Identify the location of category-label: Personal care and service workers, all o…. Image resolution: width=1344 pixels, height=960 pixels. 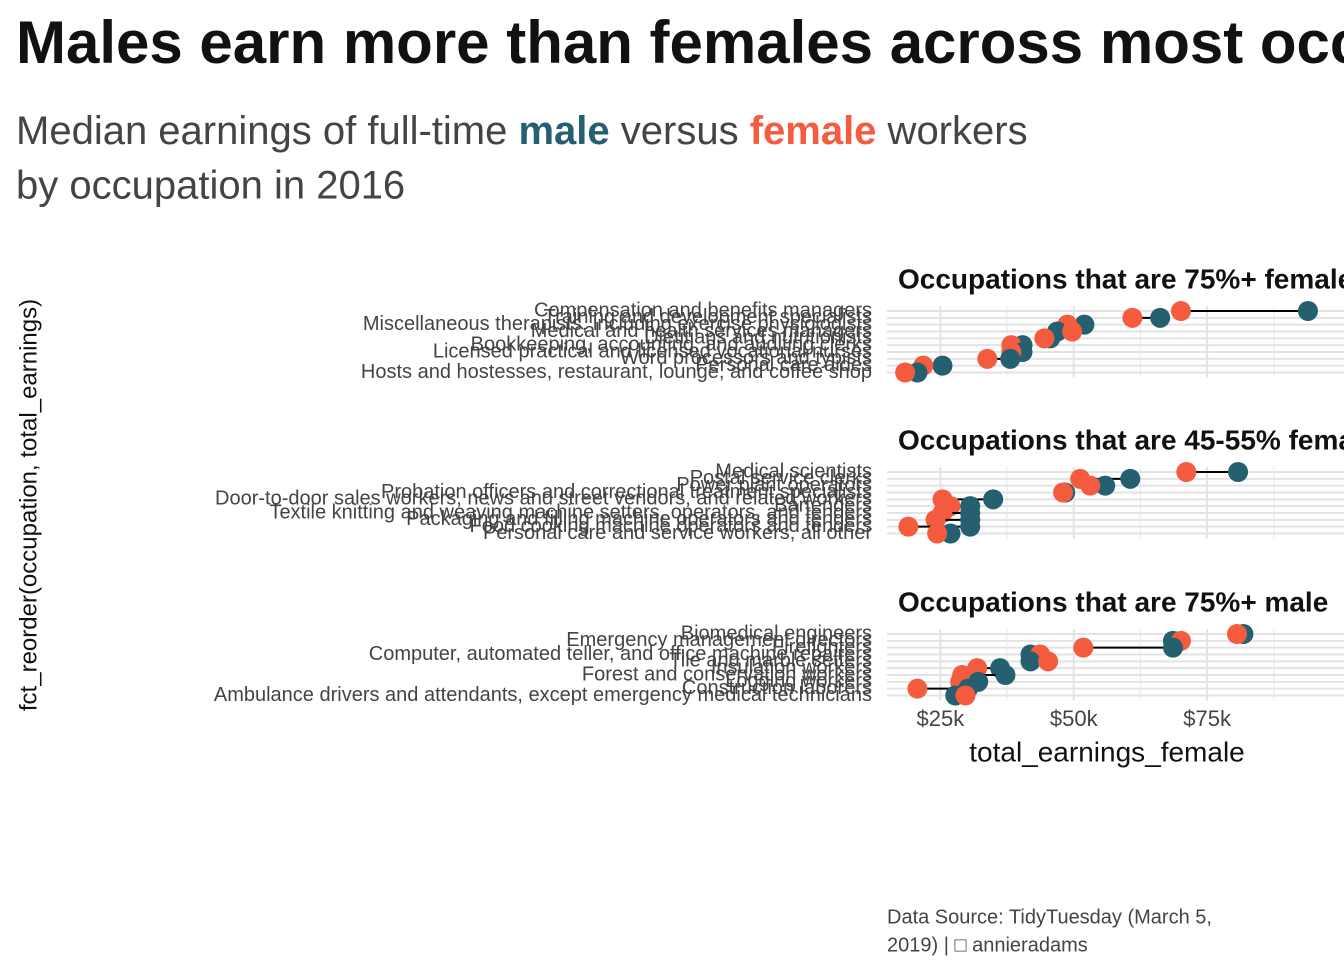
(677, 533).